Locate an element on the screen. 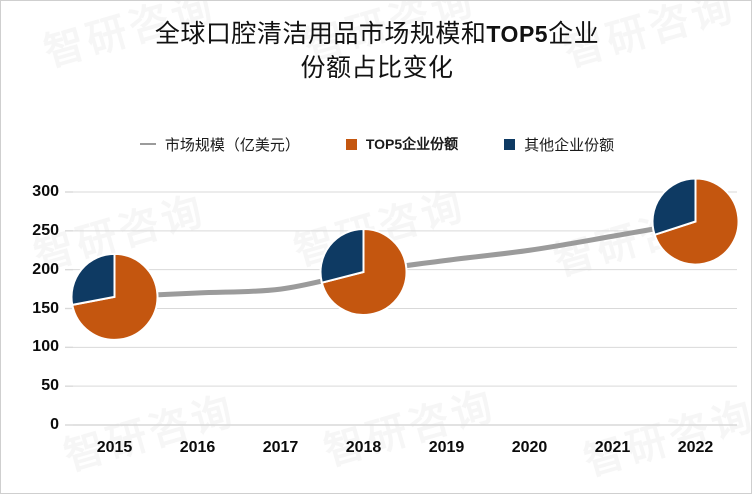  chart-title: 全球口腔清洁用品市场规模和TOP5企业 份额占比变化 is located at coordinates (376, 51).